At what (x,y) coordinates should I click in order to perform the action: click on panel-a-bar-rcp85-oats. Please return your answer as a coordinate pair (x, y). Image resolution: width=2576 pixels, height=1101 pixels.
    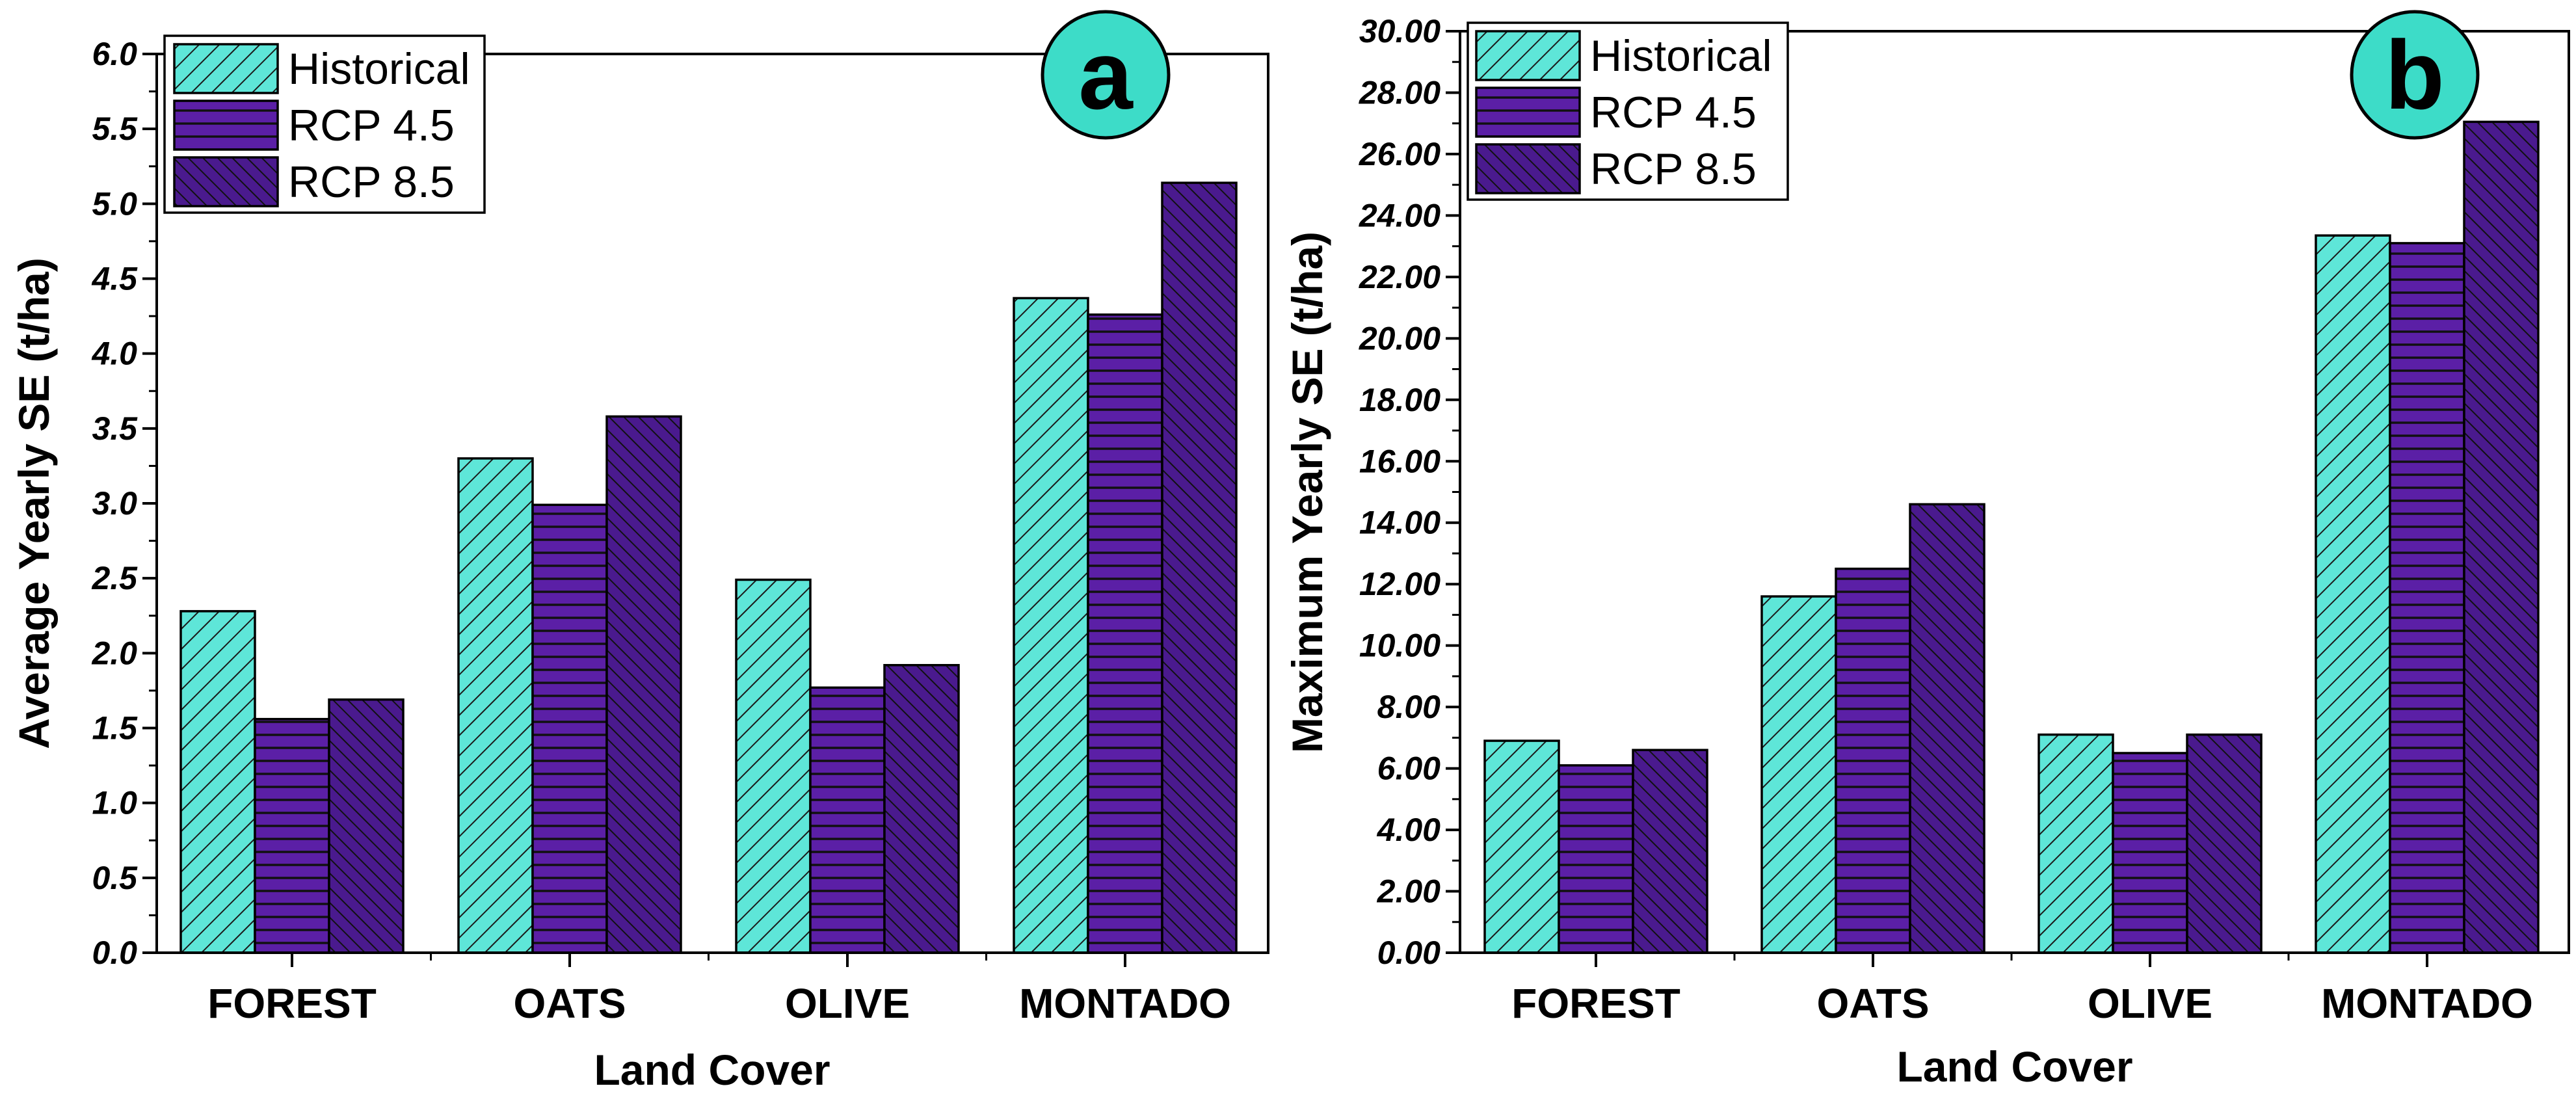
    Looking at the image, I should click on (643, 685).